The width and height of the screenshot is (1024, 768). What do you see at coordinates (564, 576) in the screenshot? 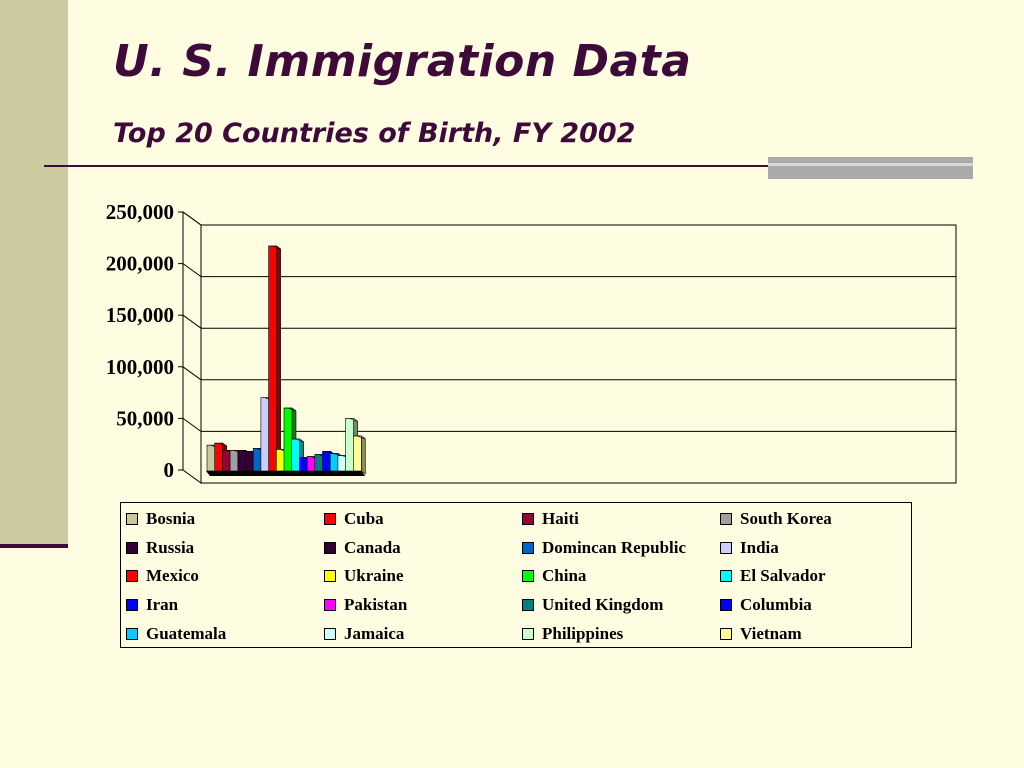
I see `legend-label: China` at bounding box center [564, 576].